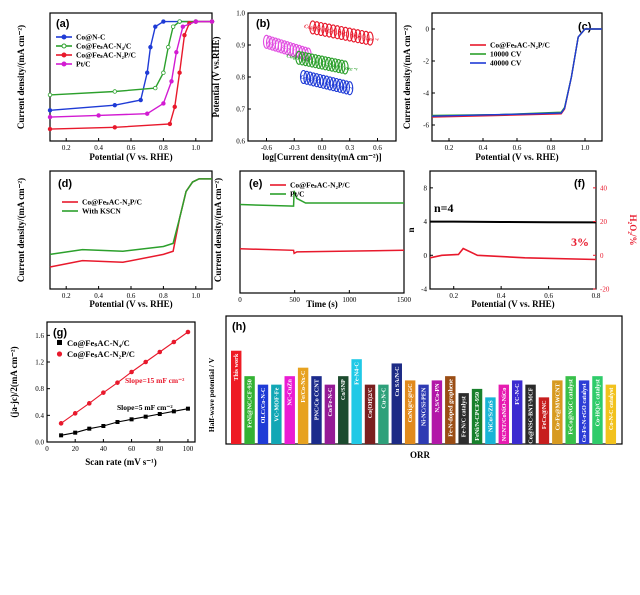 This screenshot has width=640, height=595. Describe the element at coordinates (506, 63) in the screenshot. I see `legend-label-2: 40000 CV` at that location.